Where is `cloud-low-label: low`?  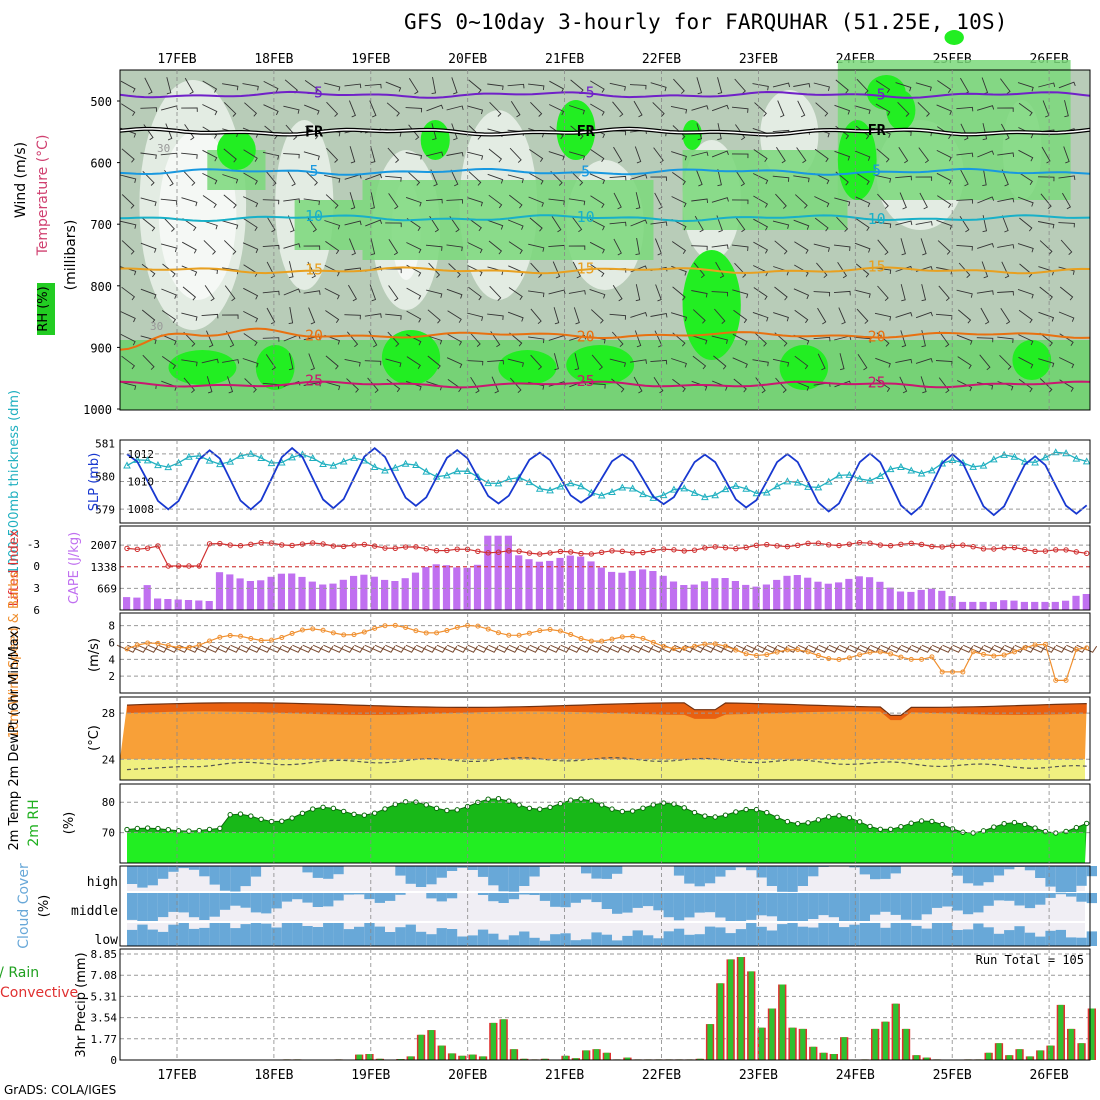 cloud-low-label: low is located at coordinates (107, 940).